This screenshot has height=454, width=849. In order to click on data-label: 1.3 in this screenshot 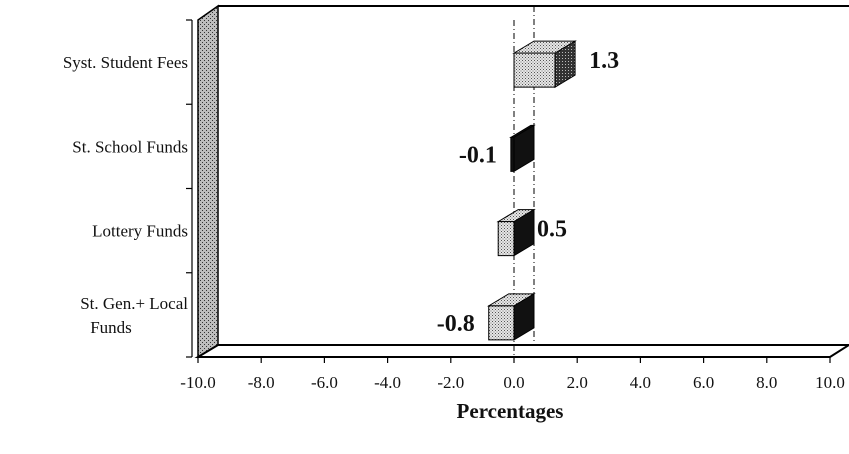, I will do `click(604, 61)`.